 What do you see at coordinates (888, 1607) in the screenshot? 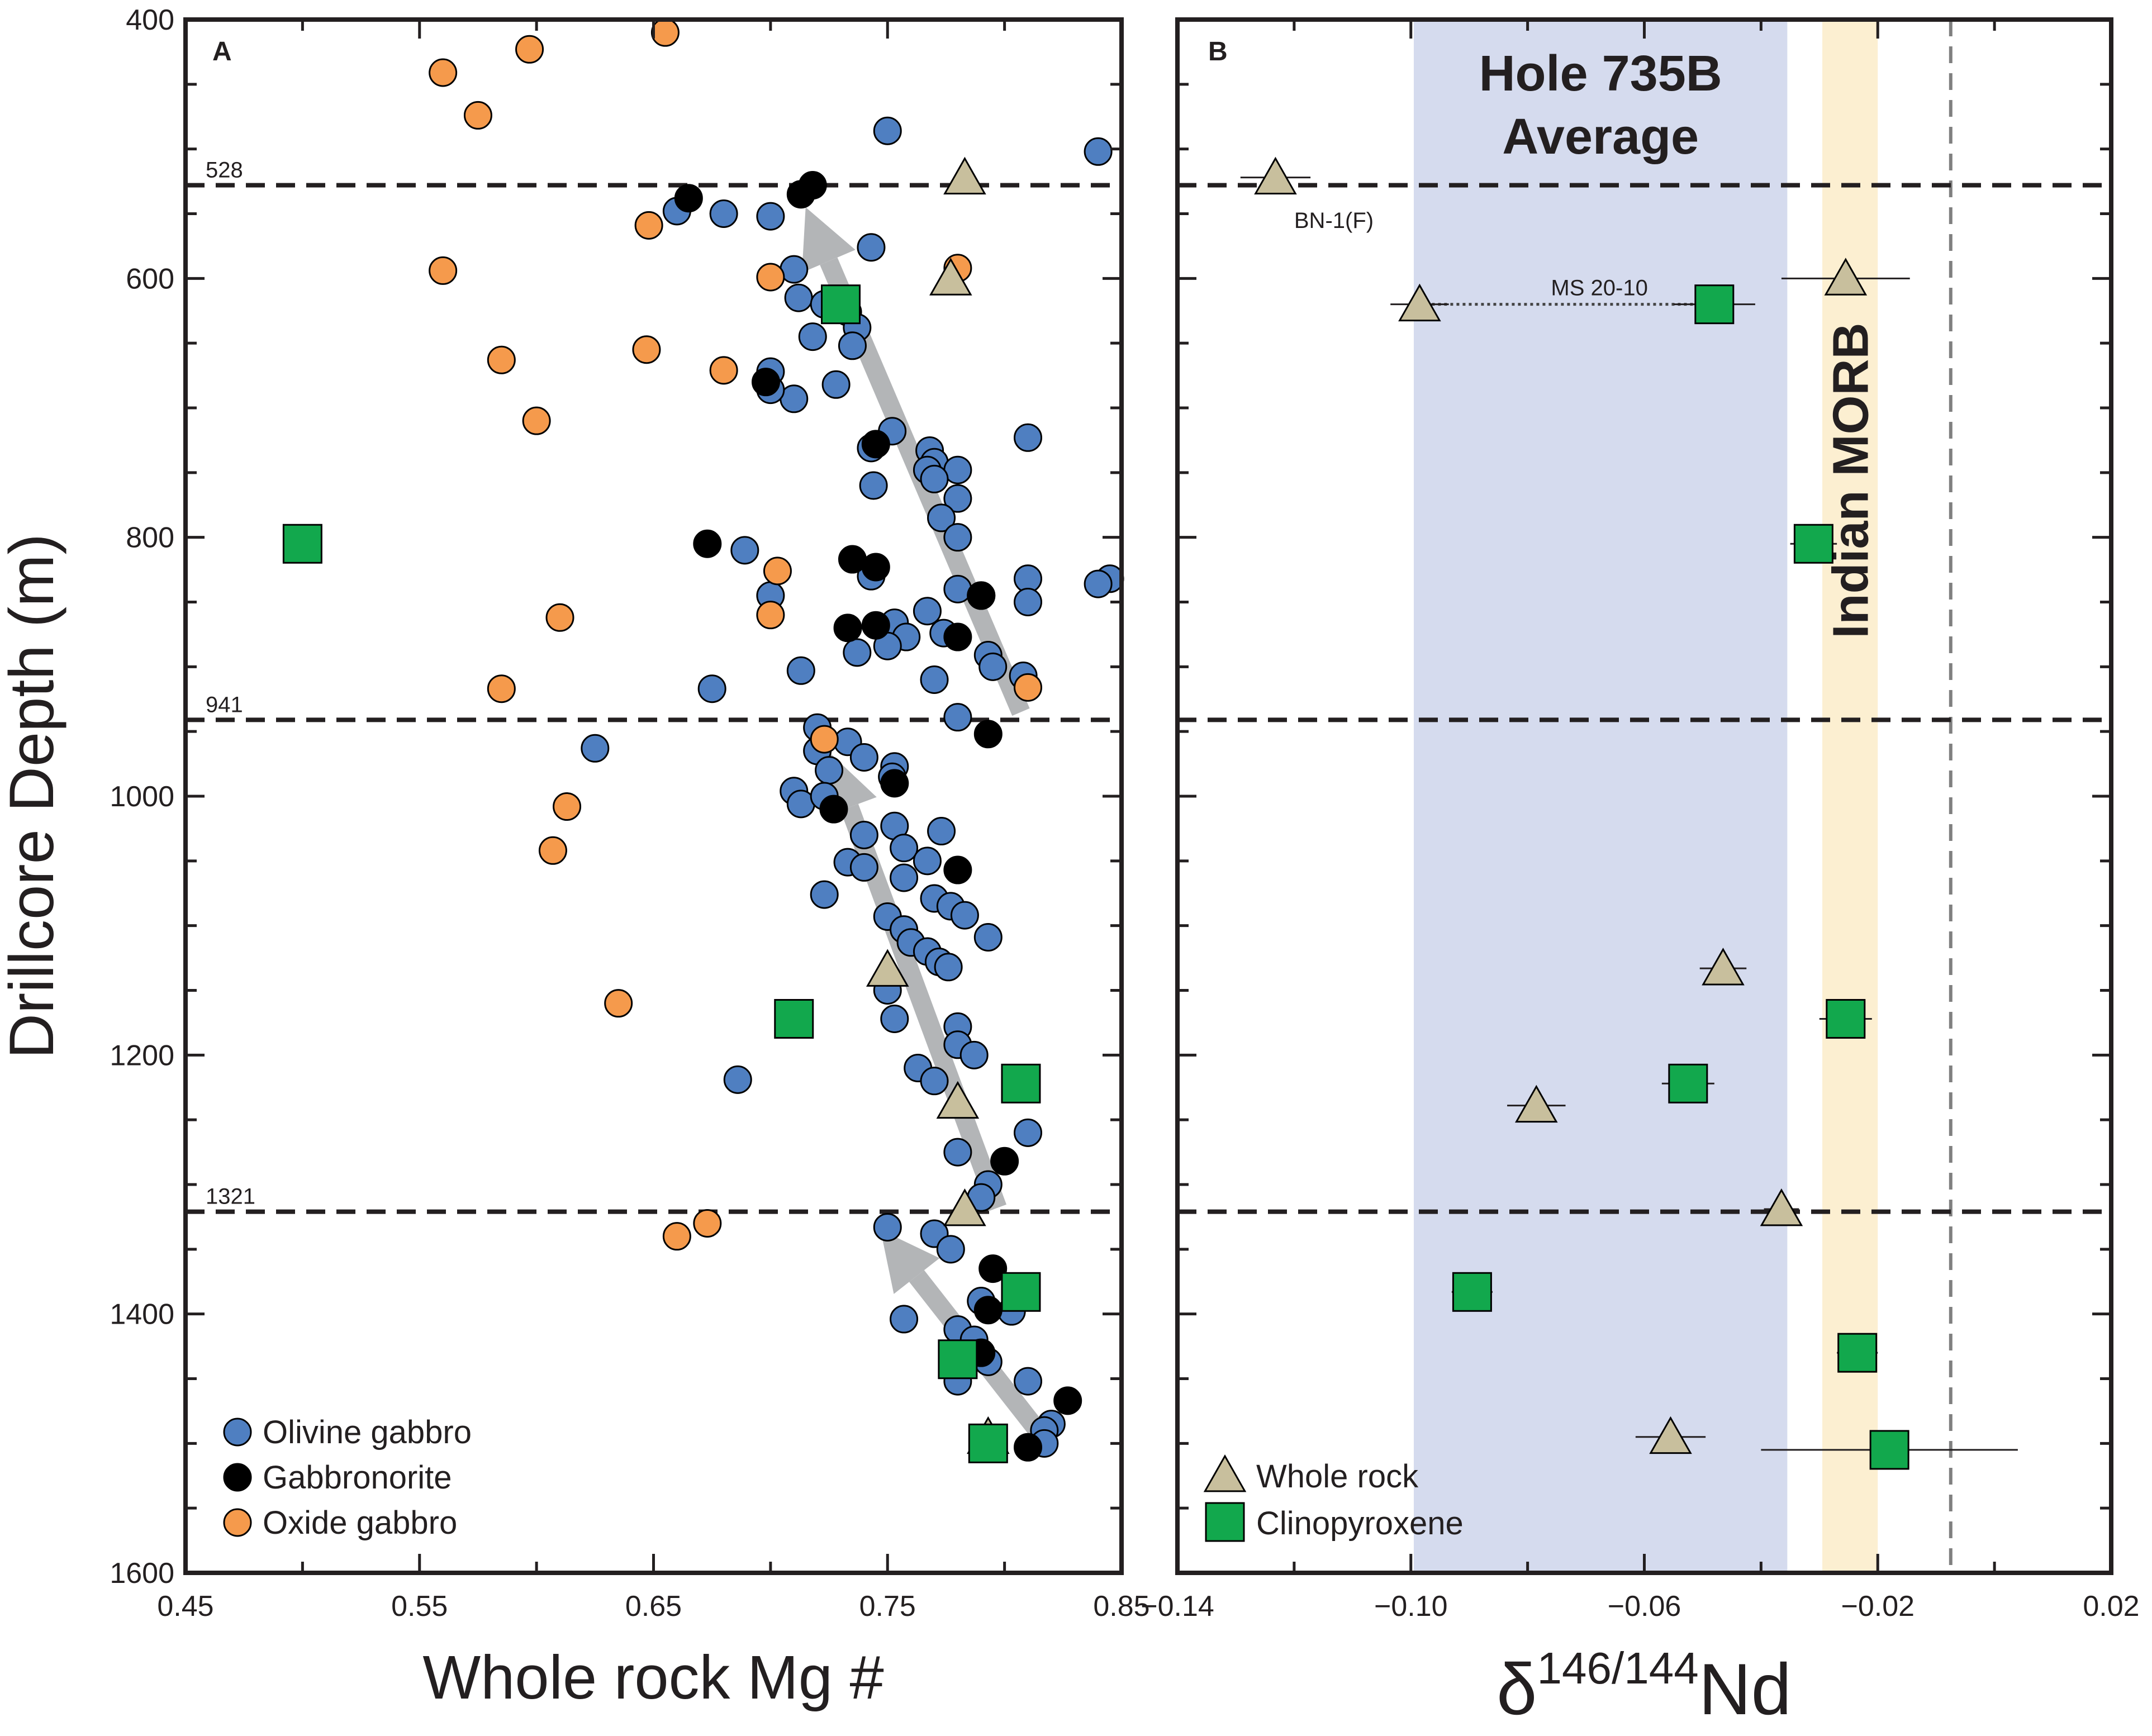
I see `x-tick-label-a: 0.75` at bounding box center [888, 1607].